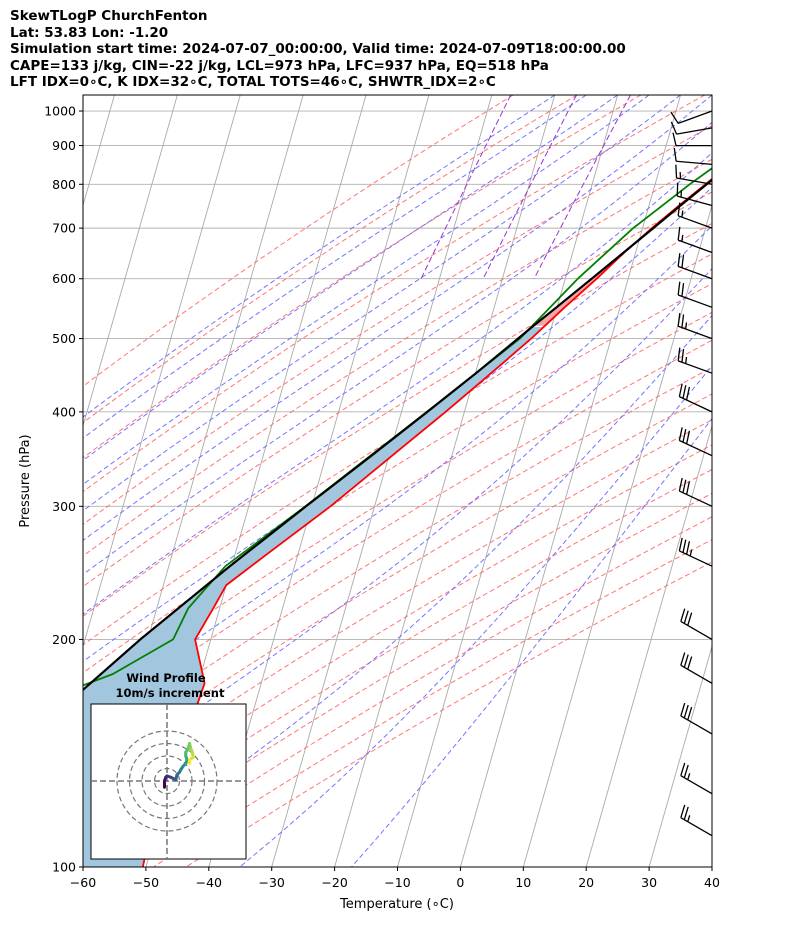 This screenshot has width=794, height=937. Describe the element at coordinates (64, 411) in the screenshot. I see `y-tick-label: 400` at that location.